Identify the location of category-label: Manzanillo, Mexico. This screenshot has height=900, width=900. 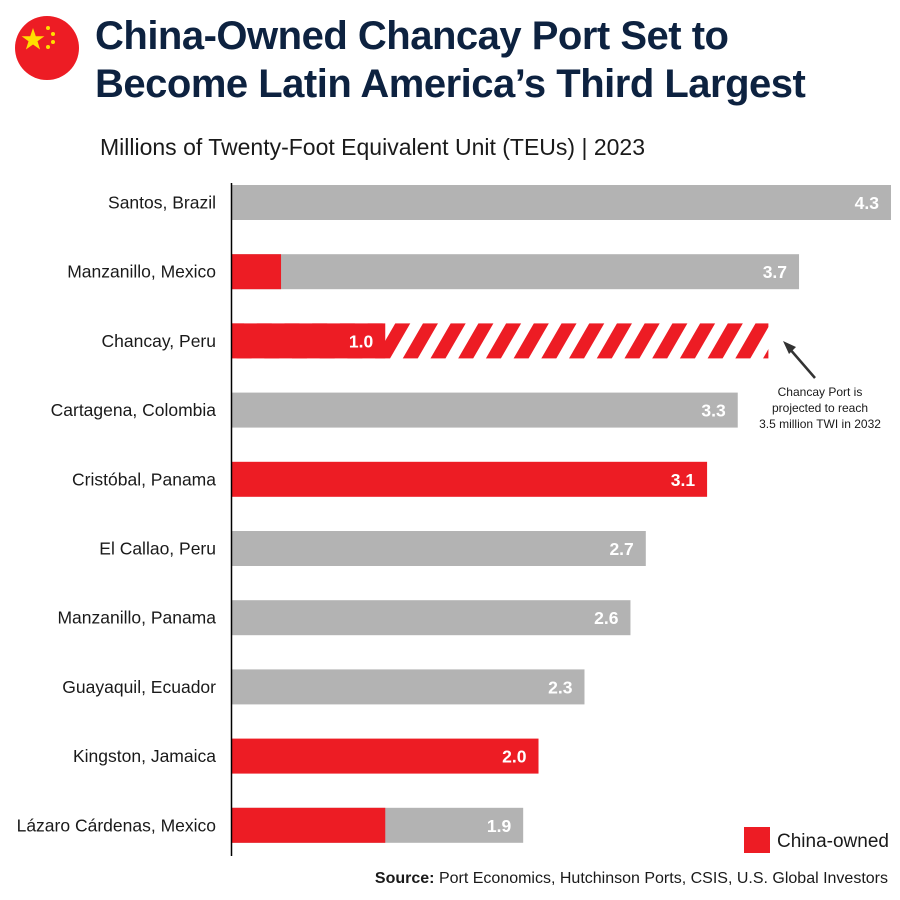
(141, 272).